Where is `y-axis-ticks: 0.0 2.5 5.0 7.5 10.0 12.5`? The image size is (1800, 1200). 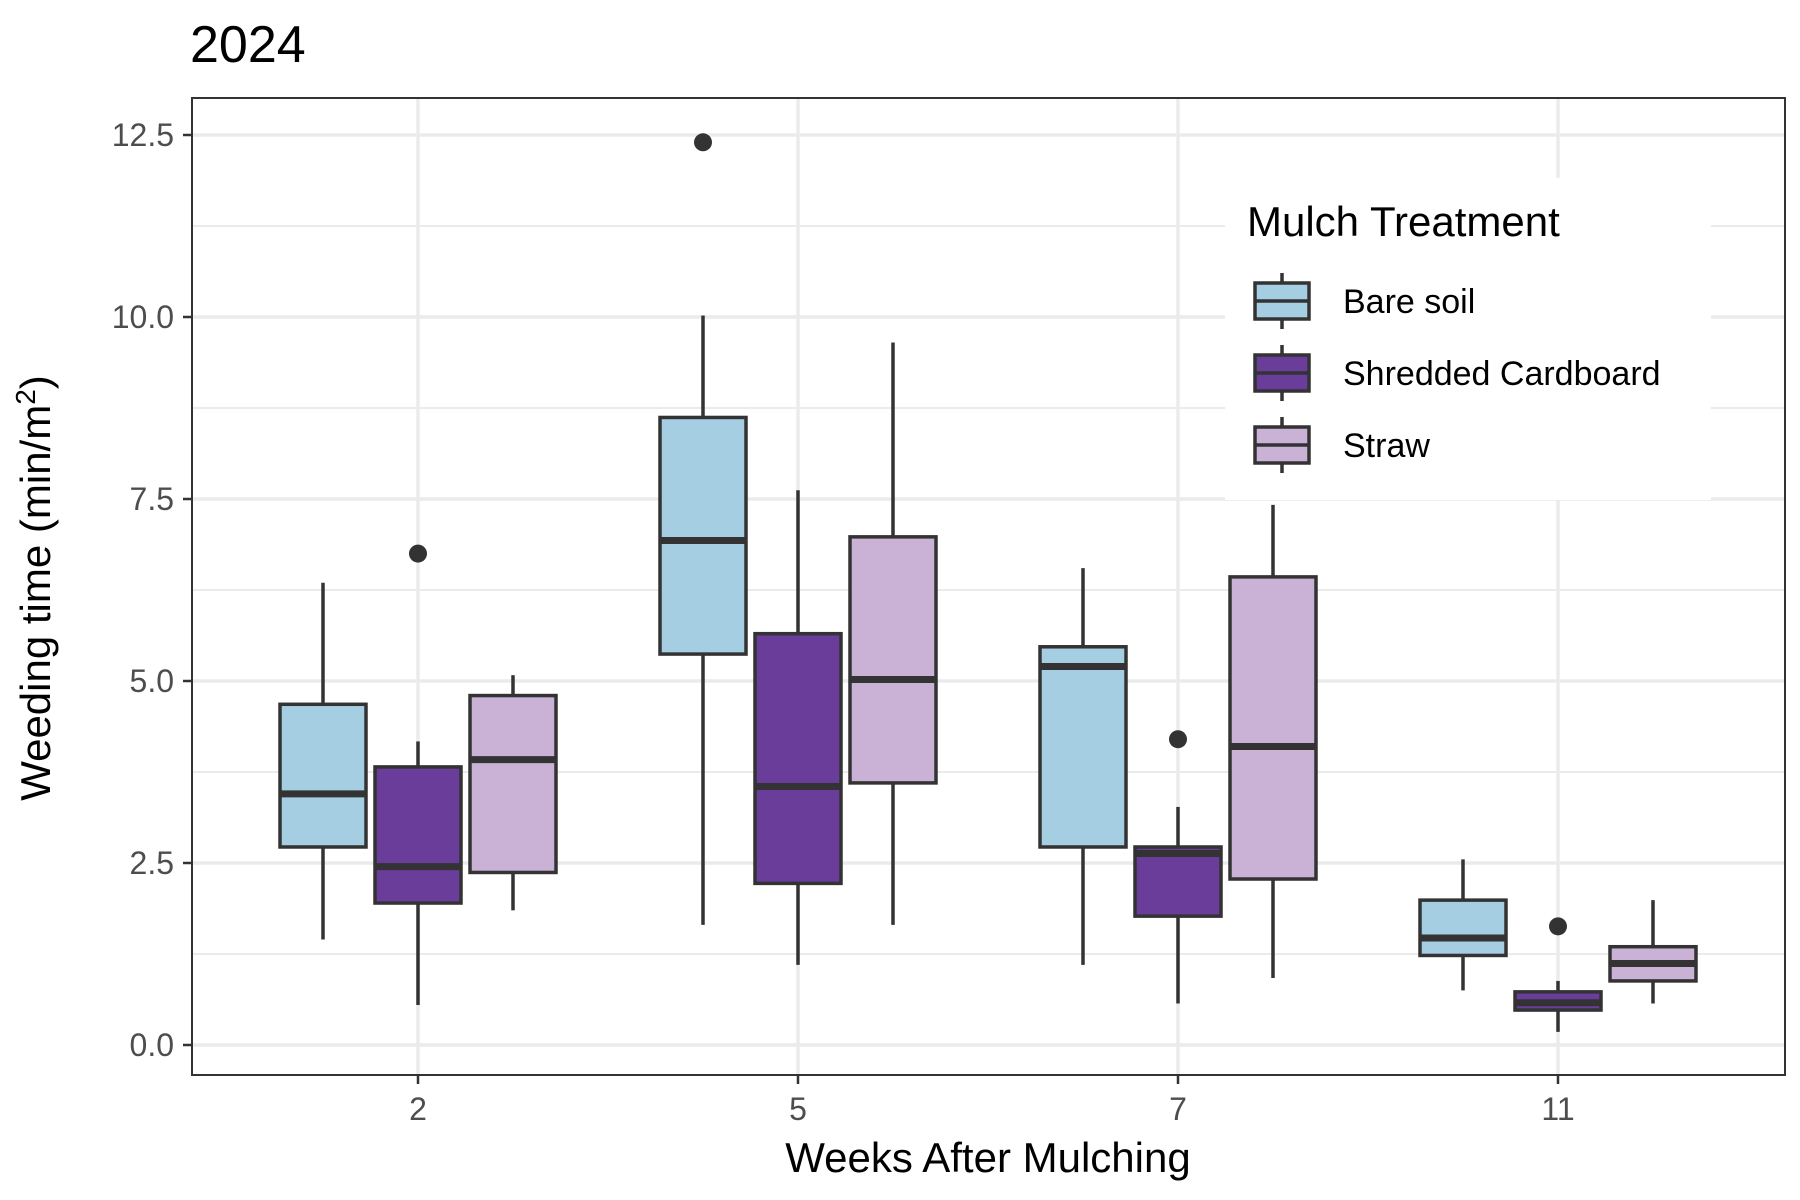
y-axis-ticks: 0.0 2.5 5.0 7.5 10.0 12.5 is located at coordinates (152, 590).